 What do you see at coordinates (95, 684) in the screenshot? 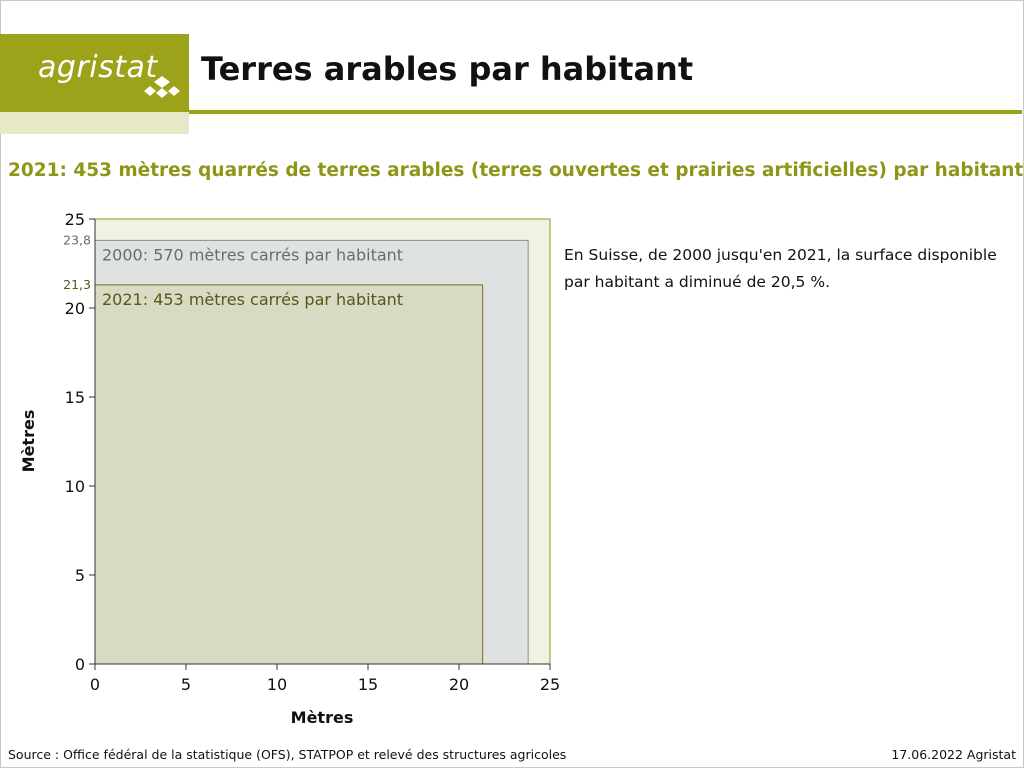
I see `x-tick-label: 0` at bounding box center [95, 684].